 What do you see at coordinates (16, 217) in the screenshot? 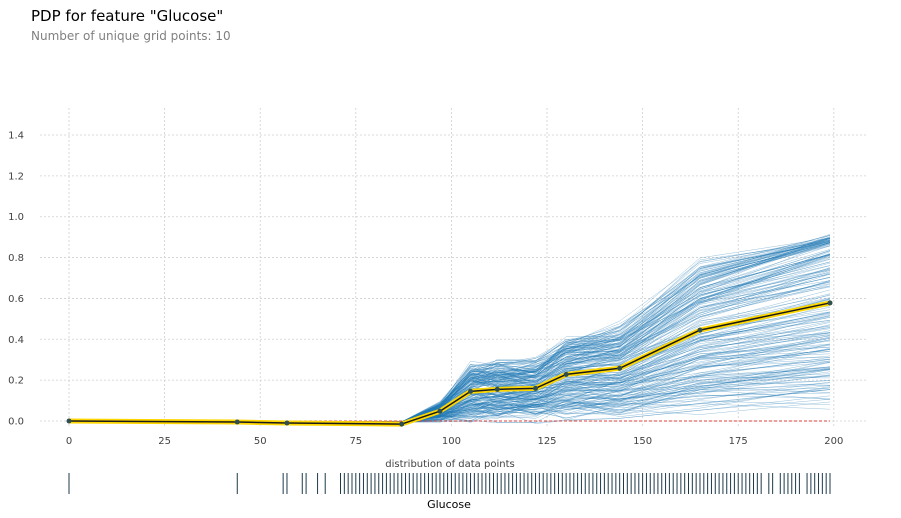
I see `y-tick-label: 1.0` at bounding box center [16, 217].